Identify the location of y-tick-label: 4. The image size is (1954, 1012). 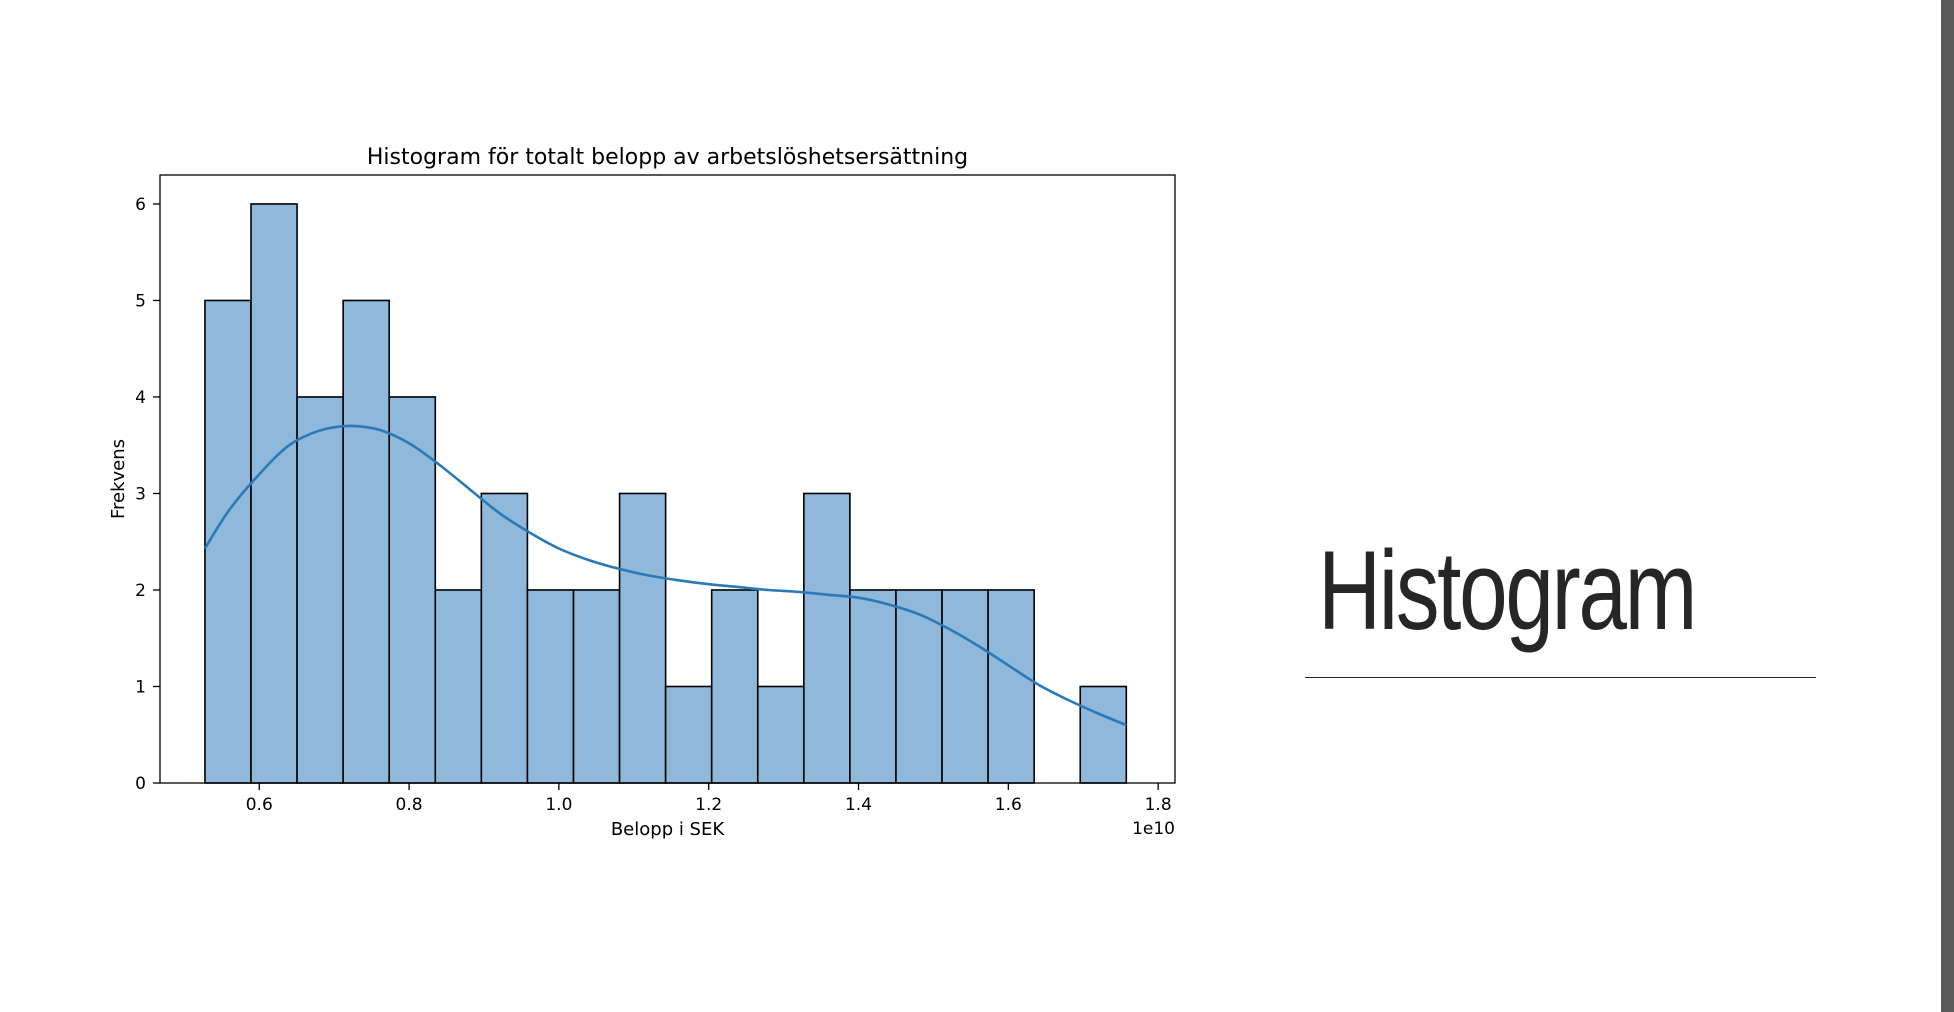
(140, 398).